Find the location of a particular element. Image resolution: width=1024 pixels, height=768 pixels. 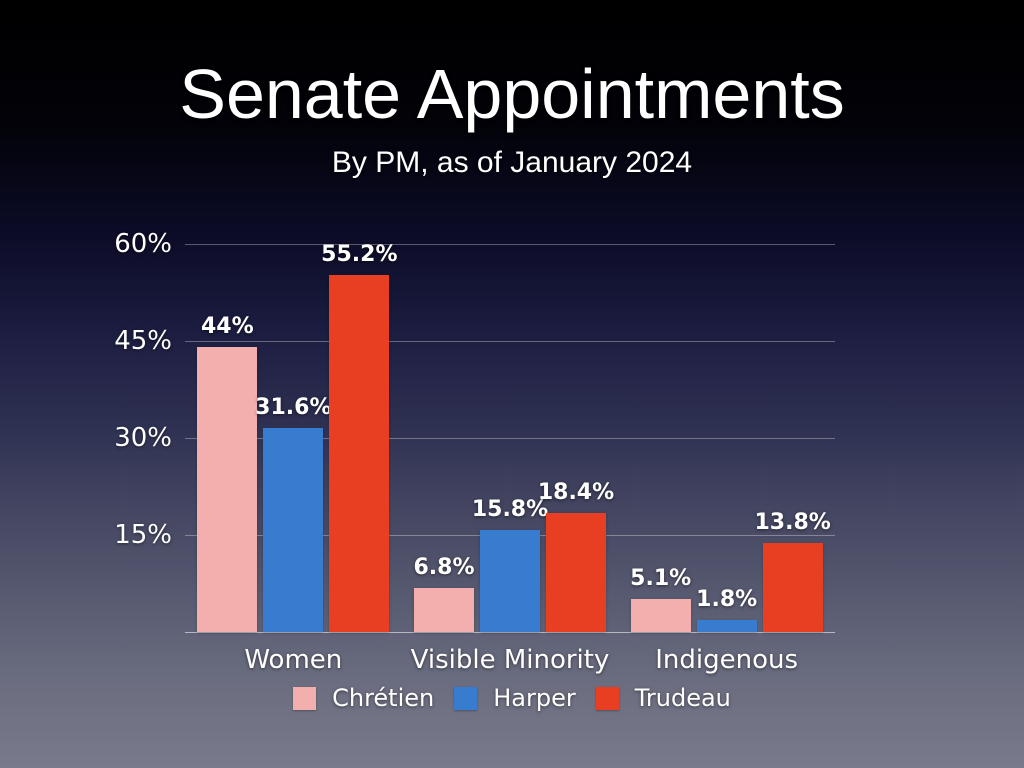

legend-swatch-chrtien is located at coordinates (305, 698).